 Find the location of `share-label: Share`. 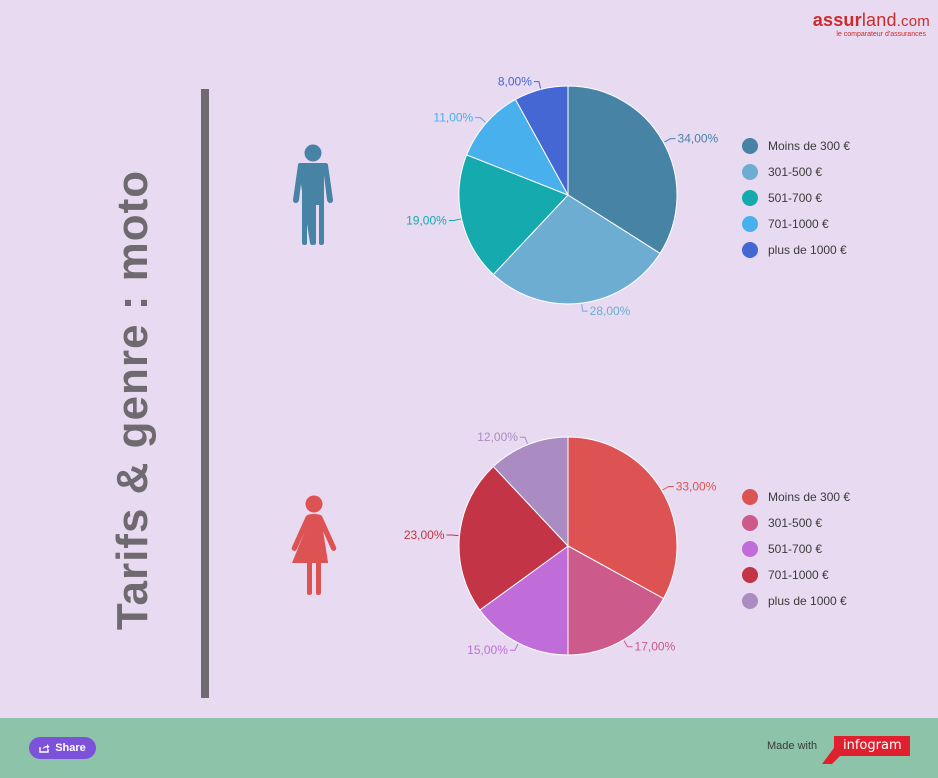

share-label: Share is located at coordinates (70, 748).